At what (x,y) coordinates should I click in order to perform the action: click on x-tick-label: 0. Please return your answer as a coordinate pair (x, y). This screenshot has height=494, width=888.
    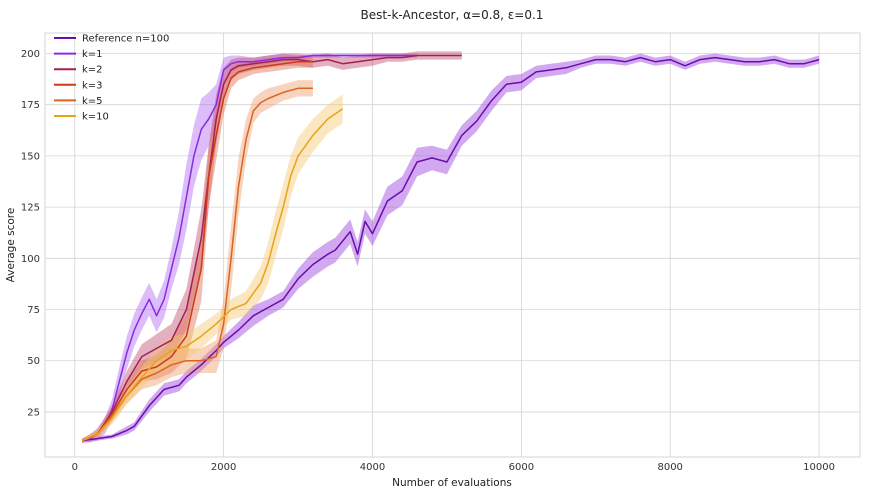
    Looking at the image, I should click on (75, 467).